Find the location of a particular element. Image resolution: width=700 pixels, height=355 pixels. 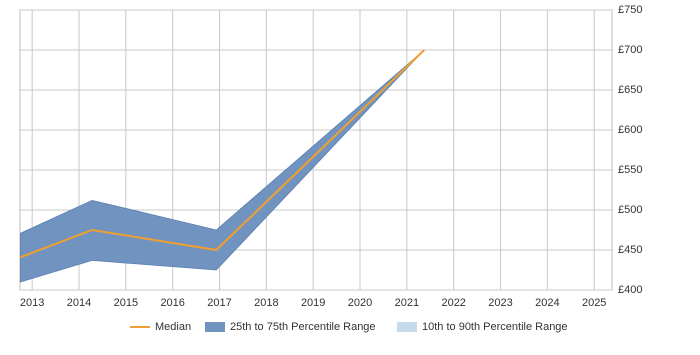

x-tick-label: 2015 is located at coordinates (126, 303).